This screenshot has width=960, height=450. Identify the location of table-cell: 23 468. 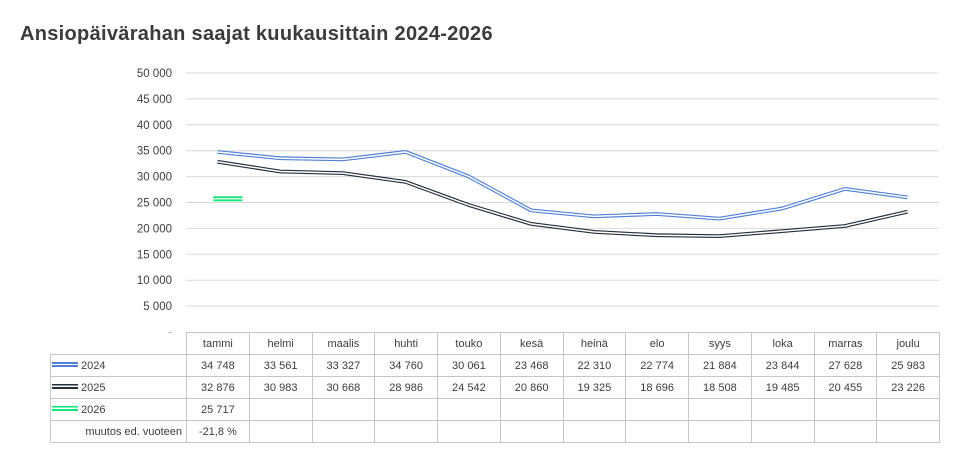
(531, 365).